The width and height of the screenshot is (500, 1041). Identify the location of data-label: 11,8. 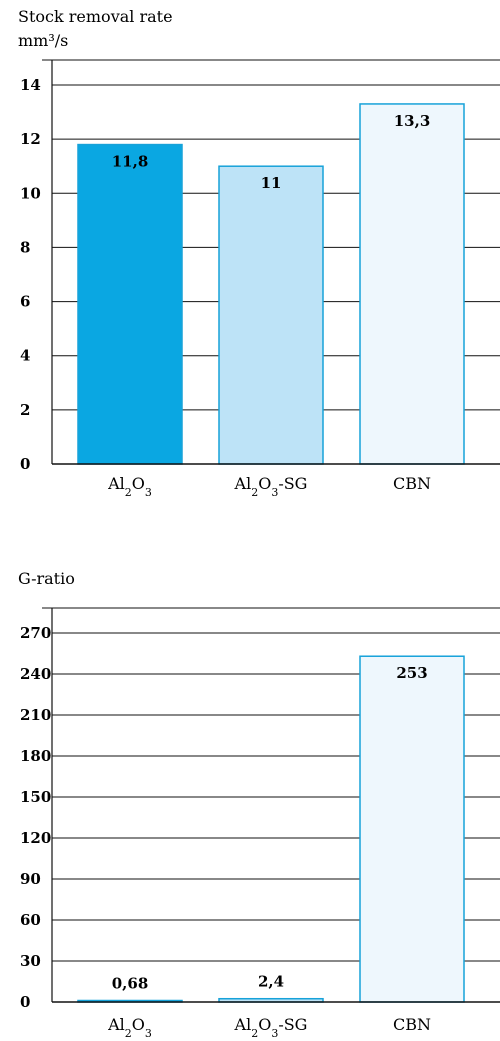
(130, 162).